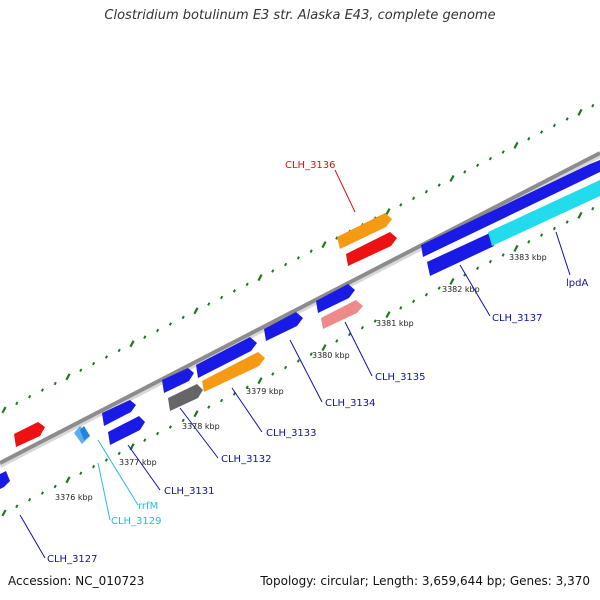 The width and height of the screenshot is (600, 600). I want to click on kbp-label: 3379 kbp, so click(265, 391).